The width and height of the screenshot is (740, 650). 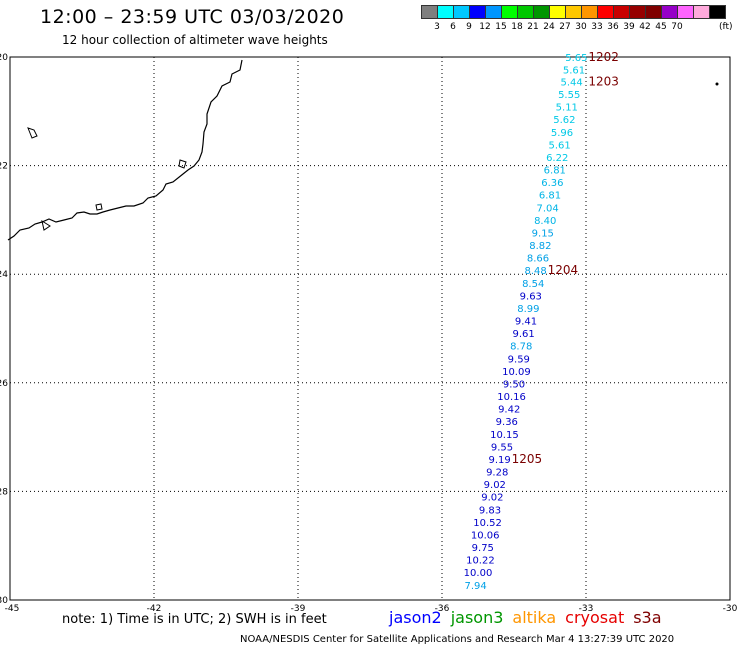 What do you see at coordinates (298, 609) in the screenshot?
I see `x-tick-label: -39` at bounding box center [298, 609].